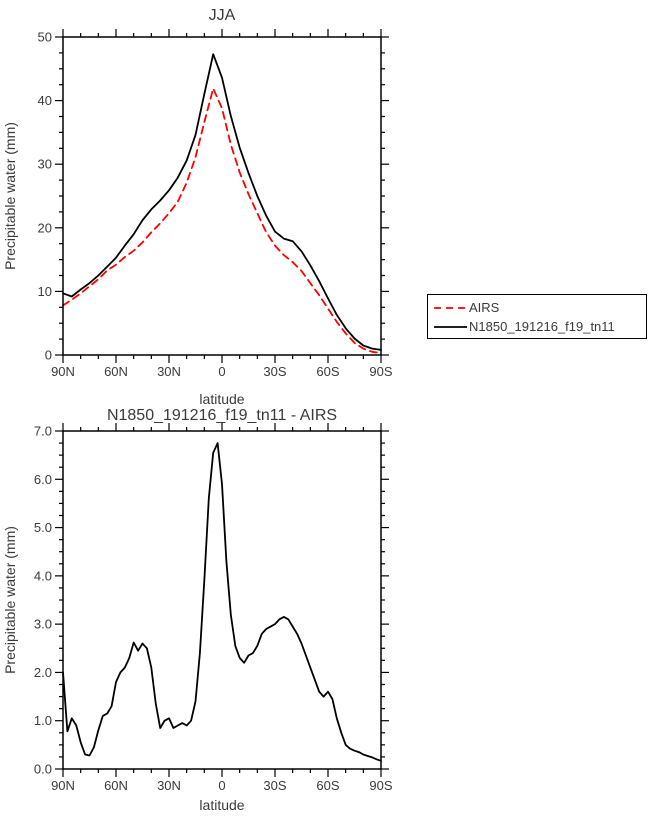 Image resolution: width=648 pixels, height=817 pixels. Describe the element at coordinates (484, 307) in the screenshot. I see `legend-label-airs: AIRS` at that location.